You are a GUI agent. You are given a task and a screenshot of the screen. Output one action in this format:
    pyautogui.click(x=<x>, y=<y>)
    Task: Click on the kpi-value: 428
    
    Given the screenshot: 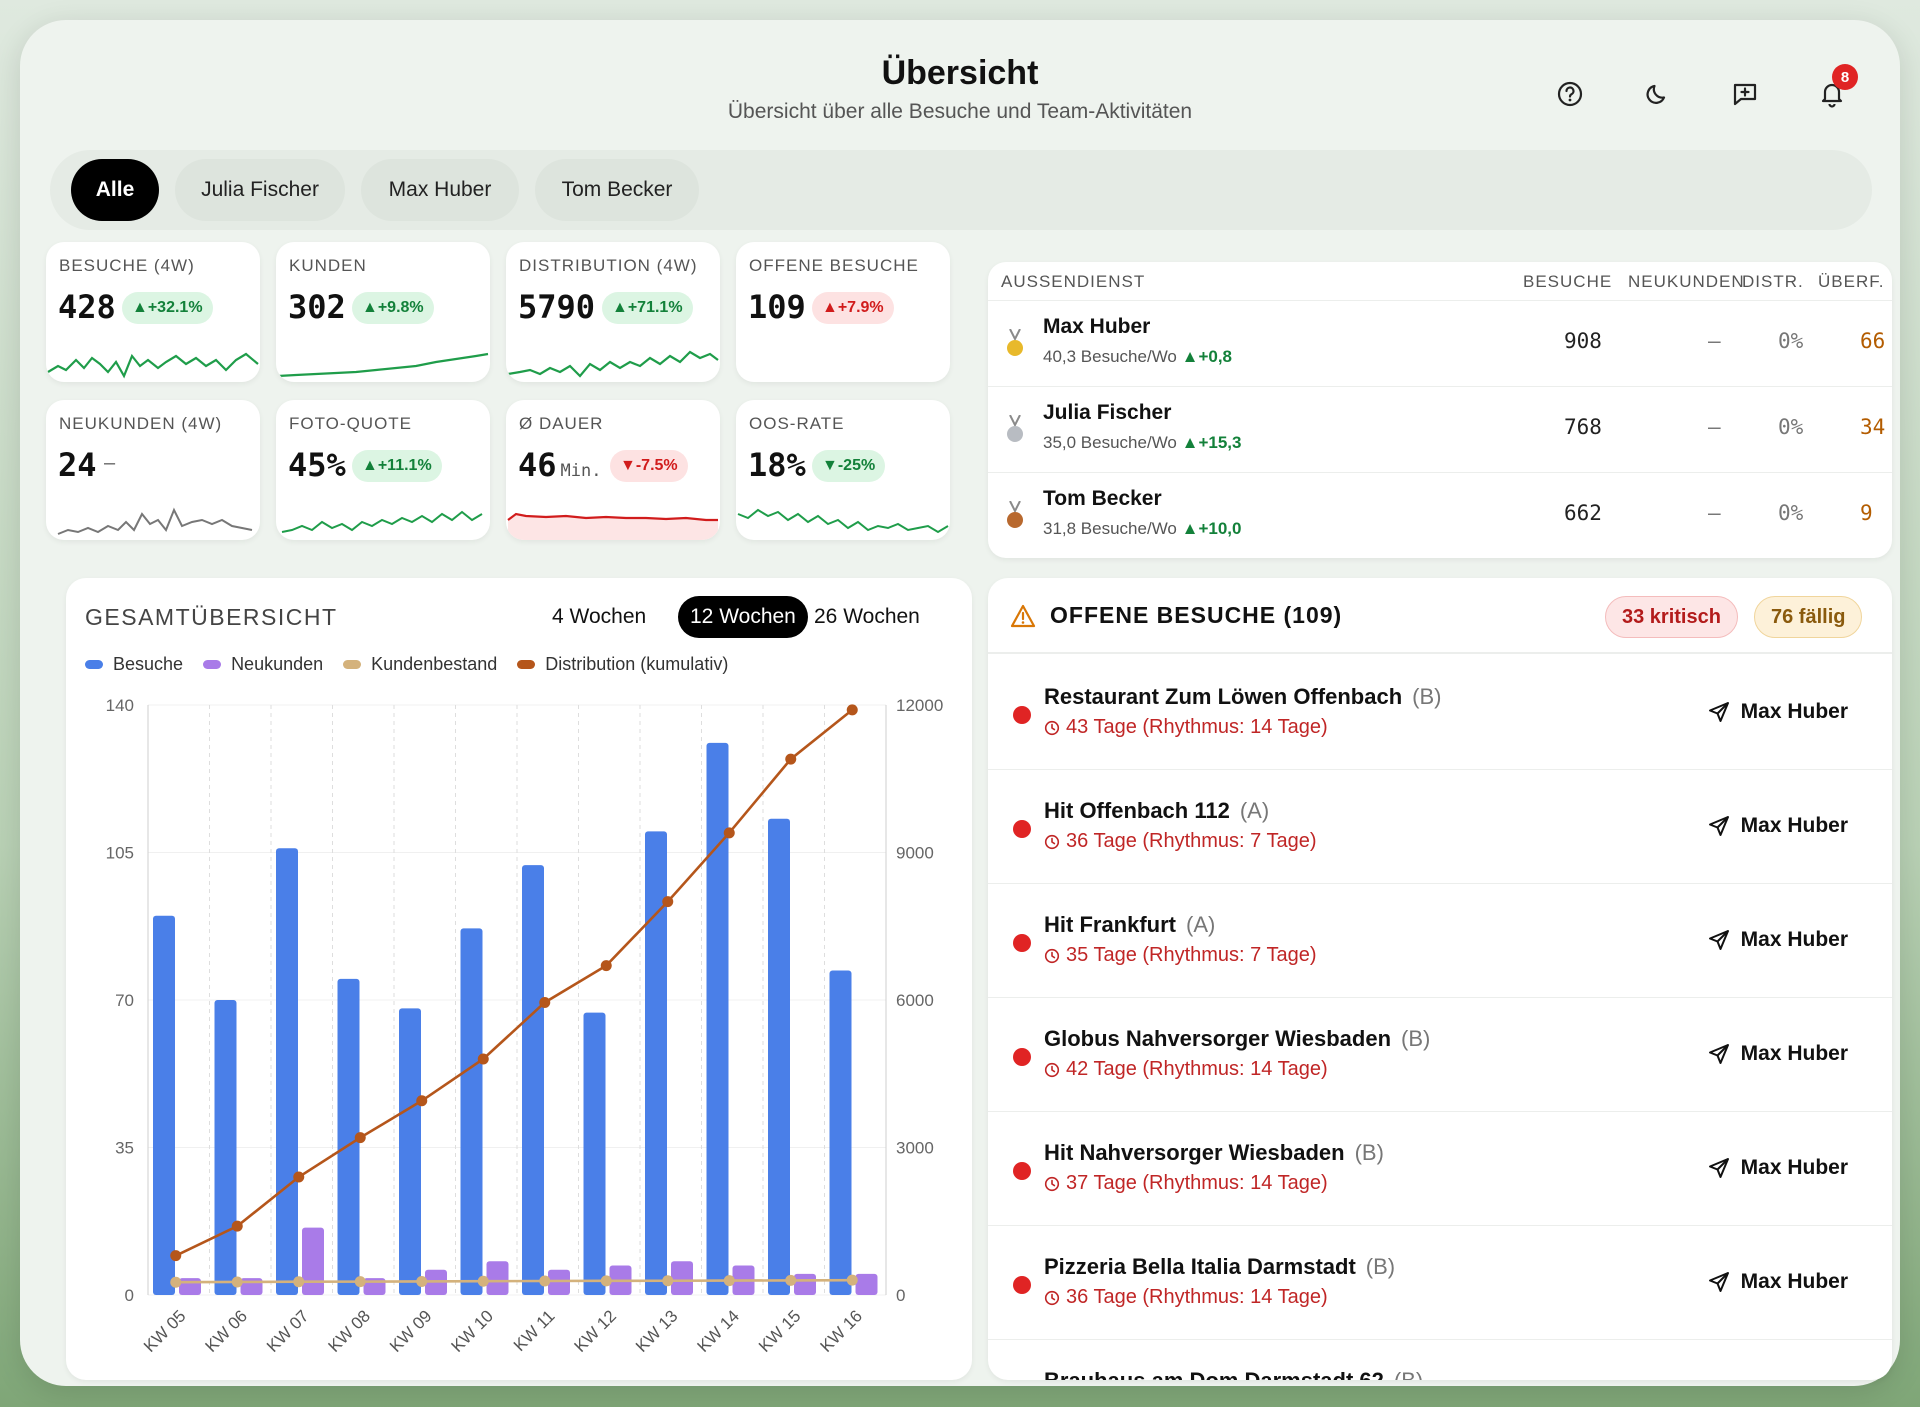 What is the action you would take?
    pyautogui.click(x=87, y=307)
    